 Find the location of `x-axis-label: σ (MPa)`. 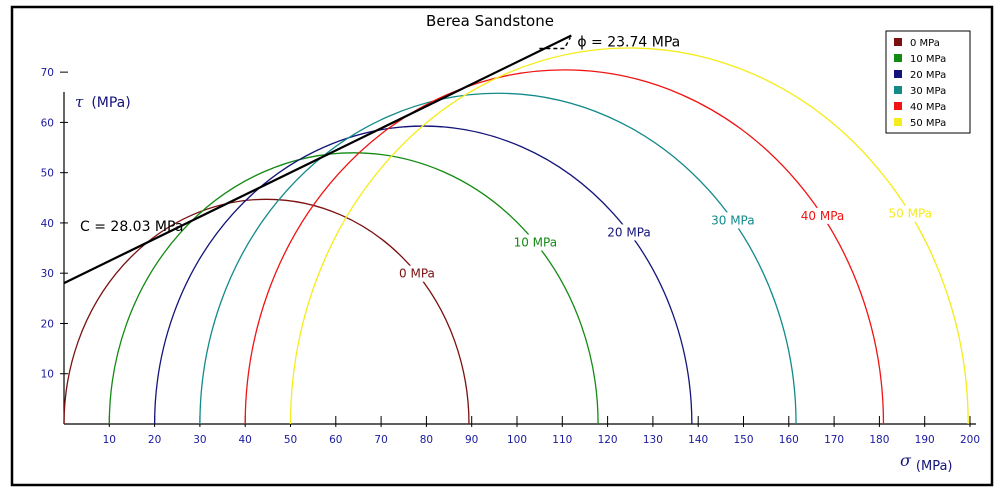

x-axis-label: σ (MPa) is located at coordinates (926, 462).